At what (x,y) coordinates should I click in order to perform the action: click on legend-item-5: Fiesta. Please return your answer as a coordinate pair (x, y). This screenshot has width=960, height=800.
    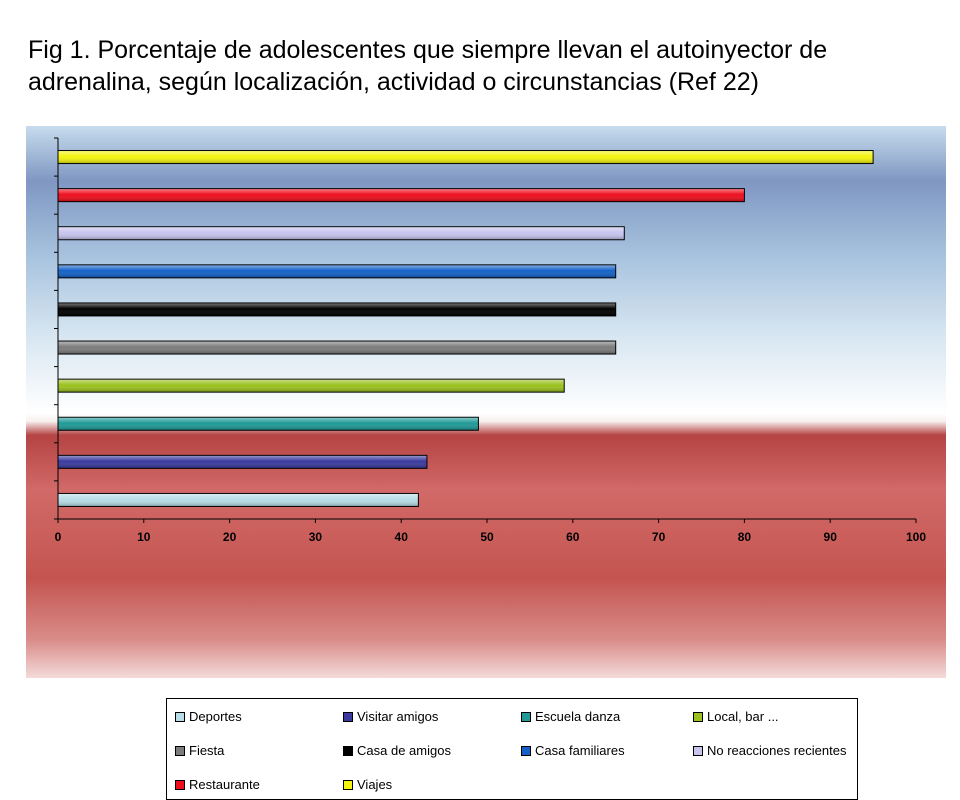
    Looking at the image, I should click on (199, 750).